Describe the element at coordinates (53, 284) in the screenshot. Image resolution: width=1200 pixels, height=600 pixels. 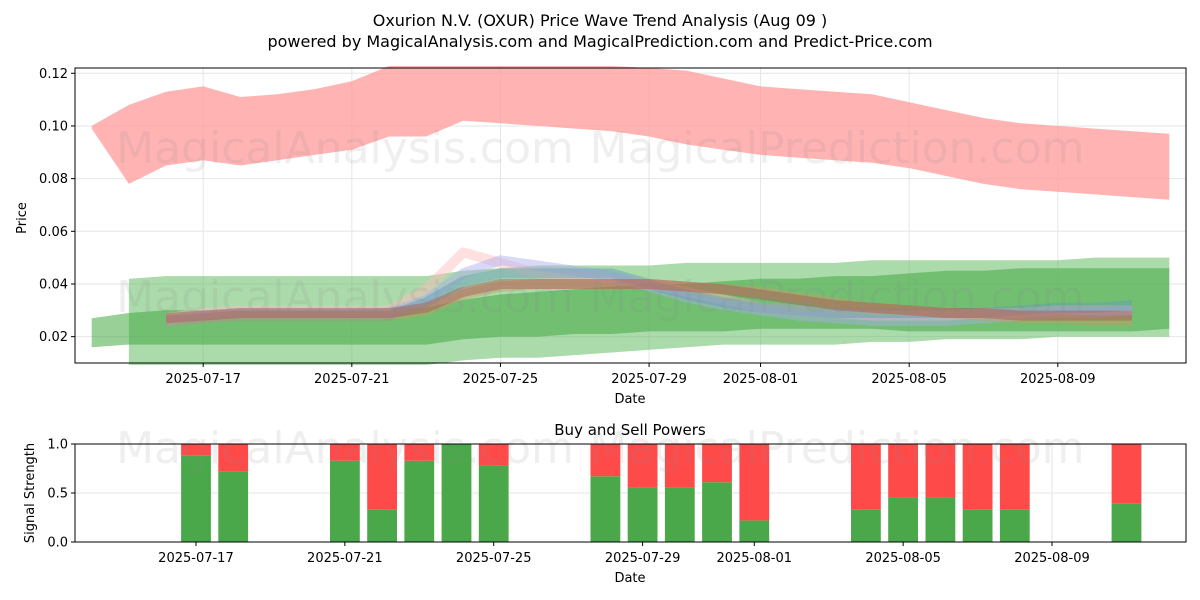
I see `price-y-tick-label: 0.04` at that location.